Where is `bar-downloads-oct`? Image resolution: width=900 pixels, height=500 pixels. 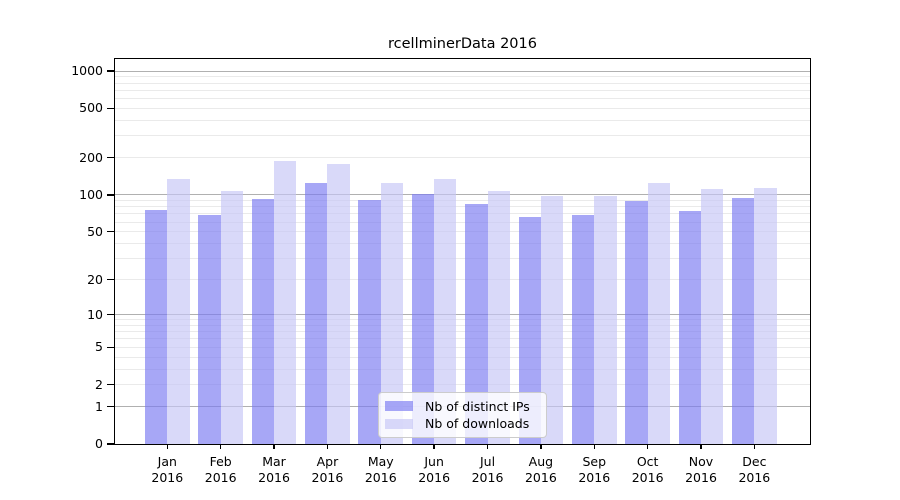 bar-downloads-oct is located at coordinates (658, 313).